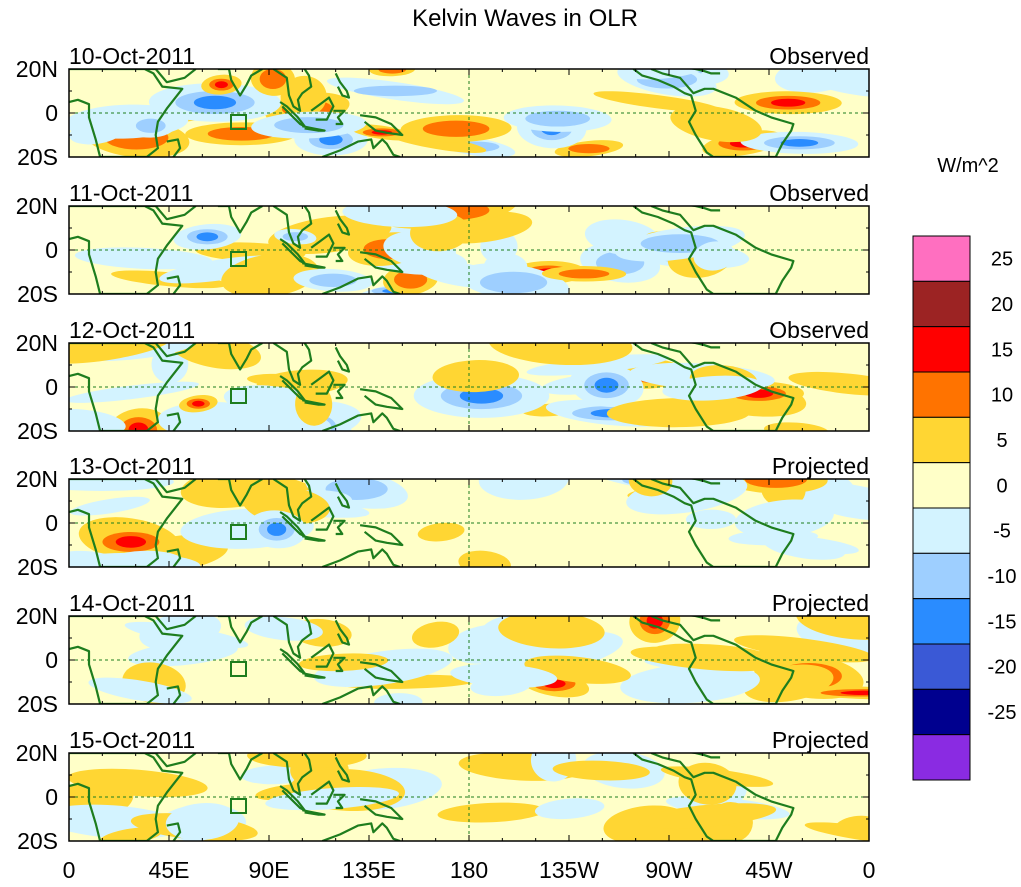  What do you see at coordinates (1002, 713) in the screenshot?
I see `colorbar-label: -25` at bounding box center [1002, 713].